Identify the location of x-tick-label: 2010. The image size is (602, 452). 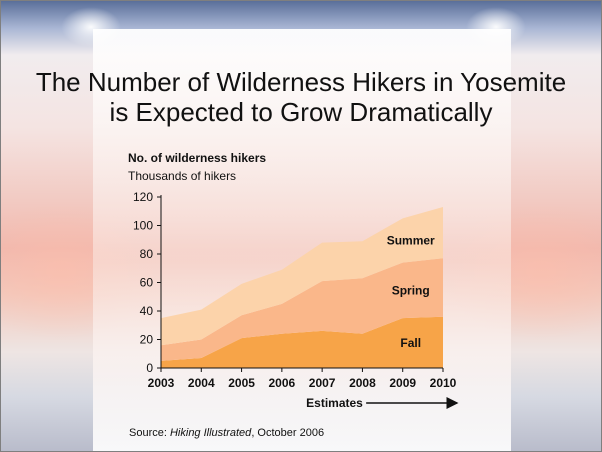
(443, 383).